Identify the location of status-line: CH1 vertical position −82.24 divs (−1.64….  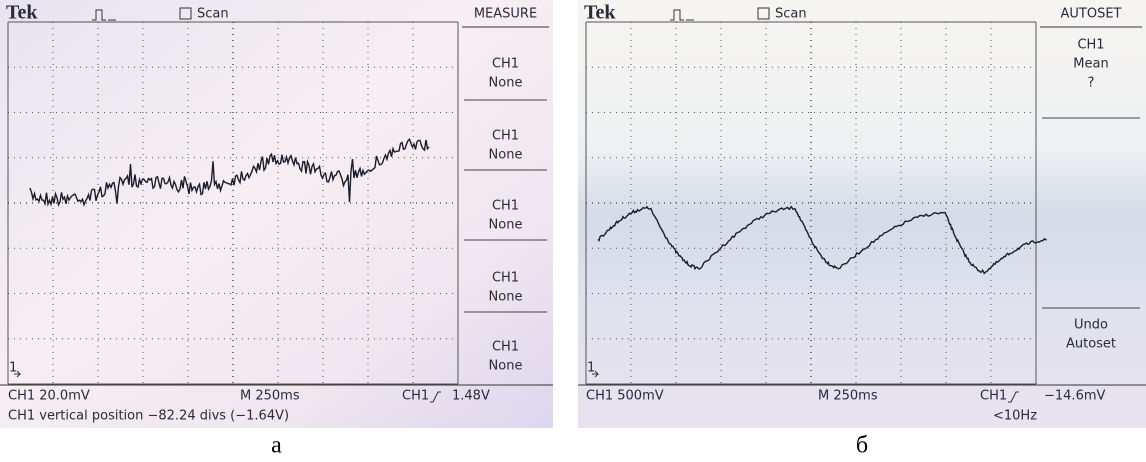
(148, 416).